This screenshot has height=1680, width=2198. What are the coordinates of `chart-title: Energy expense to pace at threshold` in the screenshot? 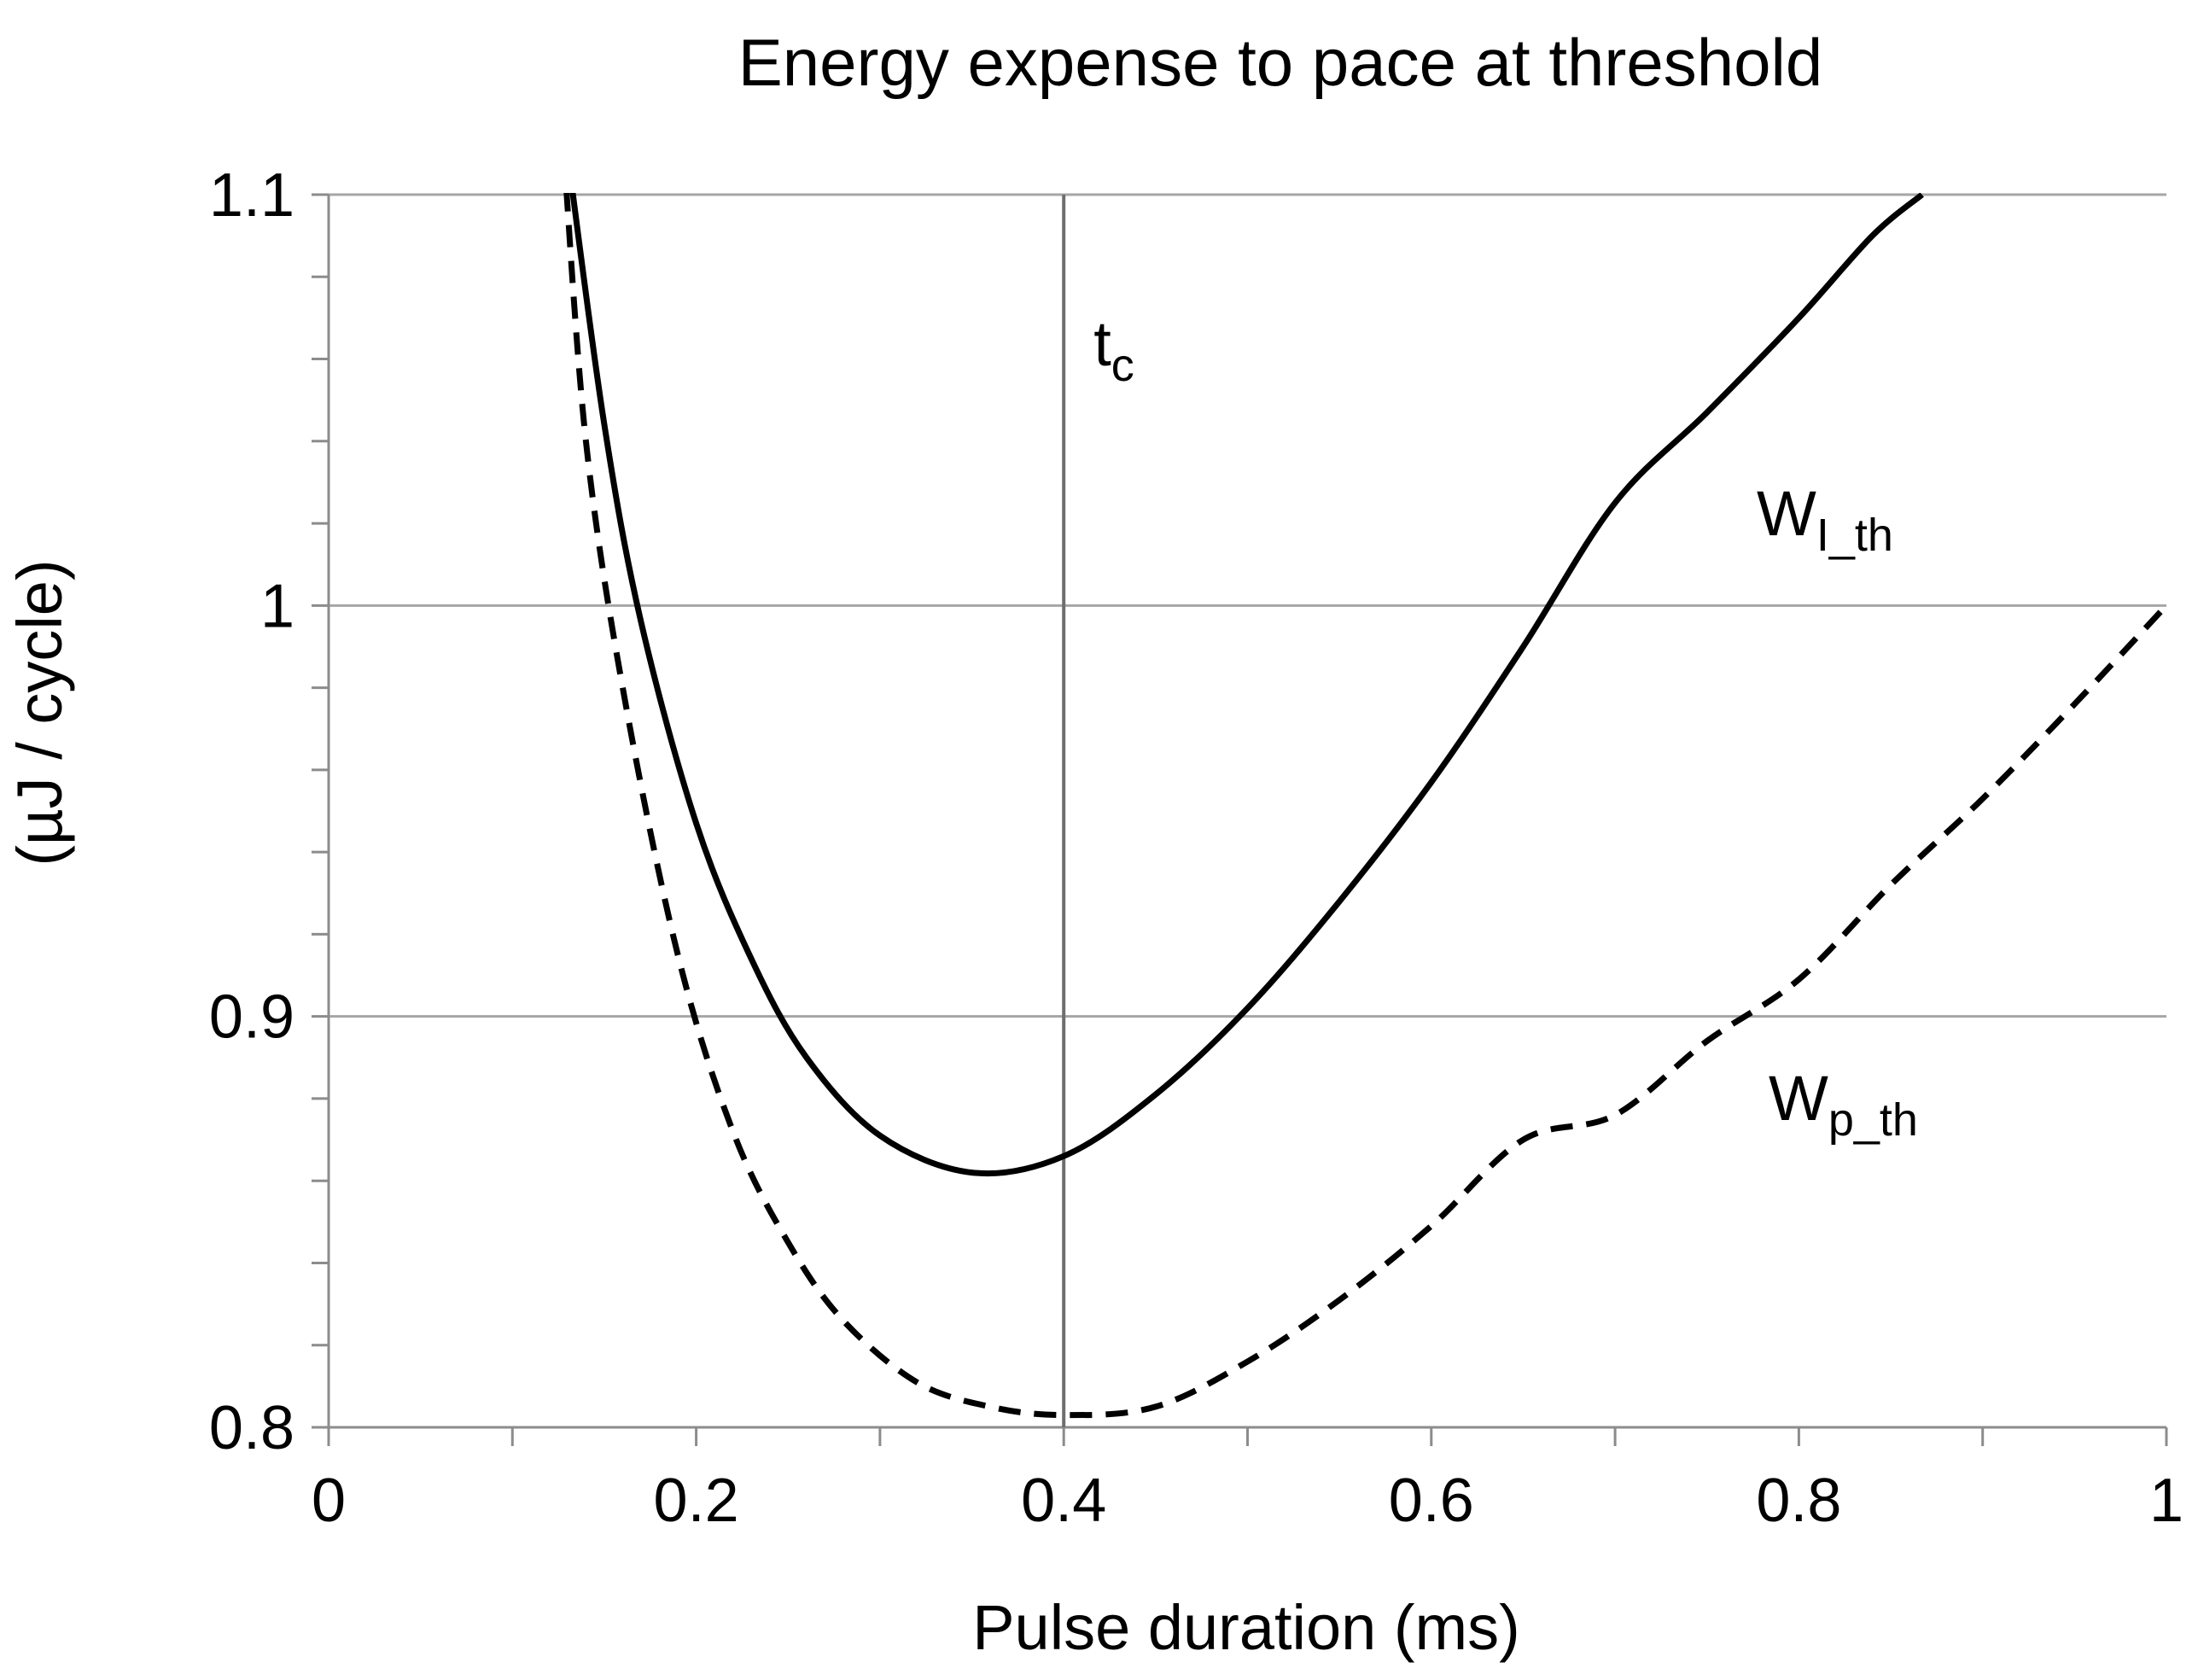 It's located at (1280, 63).